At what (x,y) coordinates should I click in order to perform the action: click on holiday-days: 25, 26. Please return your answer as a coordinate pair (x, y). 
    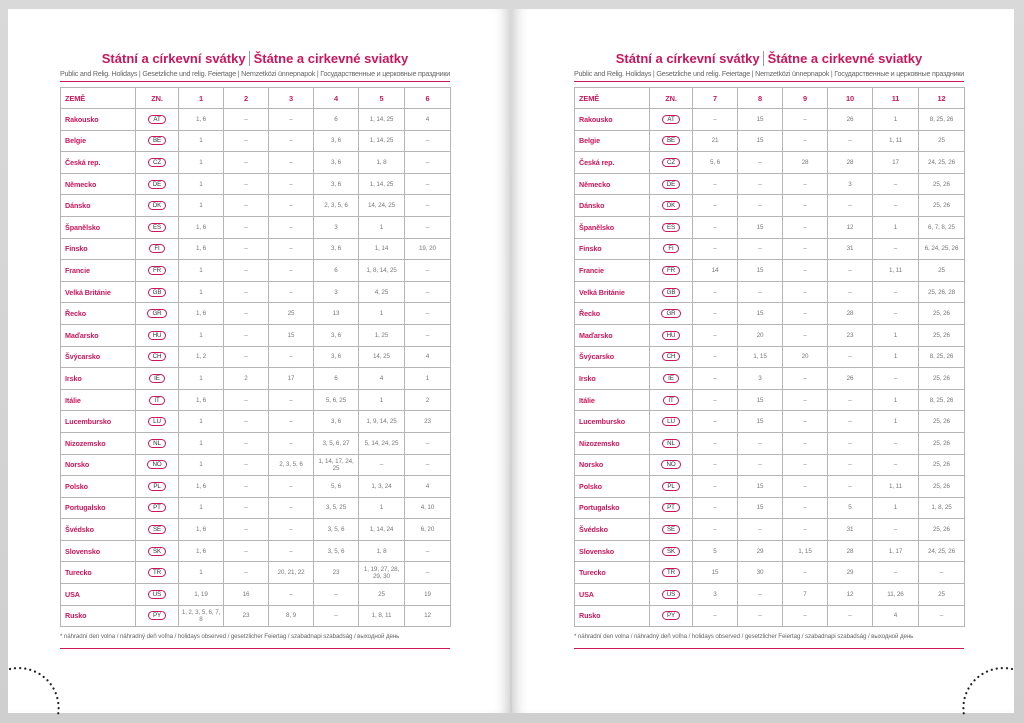
    Looking at the image, I should click on (941, 465).